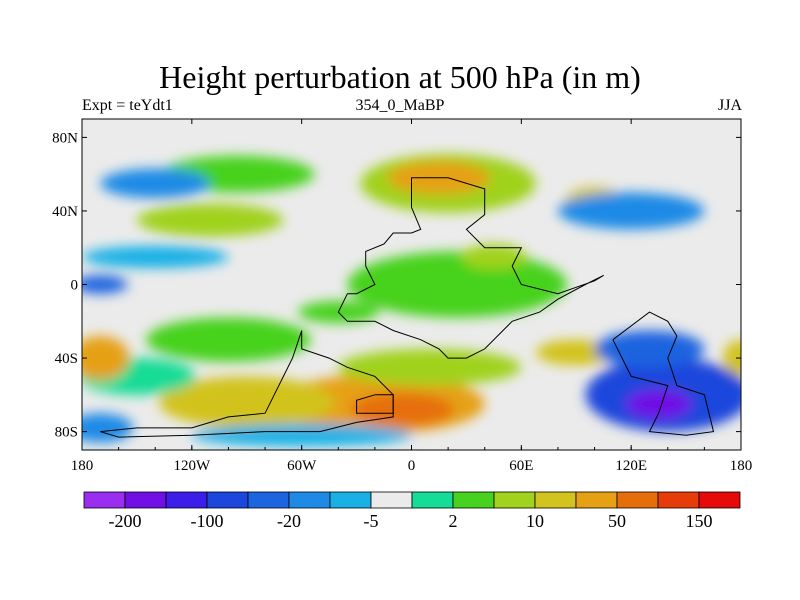 The width and height of the screenshot is (800, 600). I want to click on x-tick-label: 0, so click(412, 466).